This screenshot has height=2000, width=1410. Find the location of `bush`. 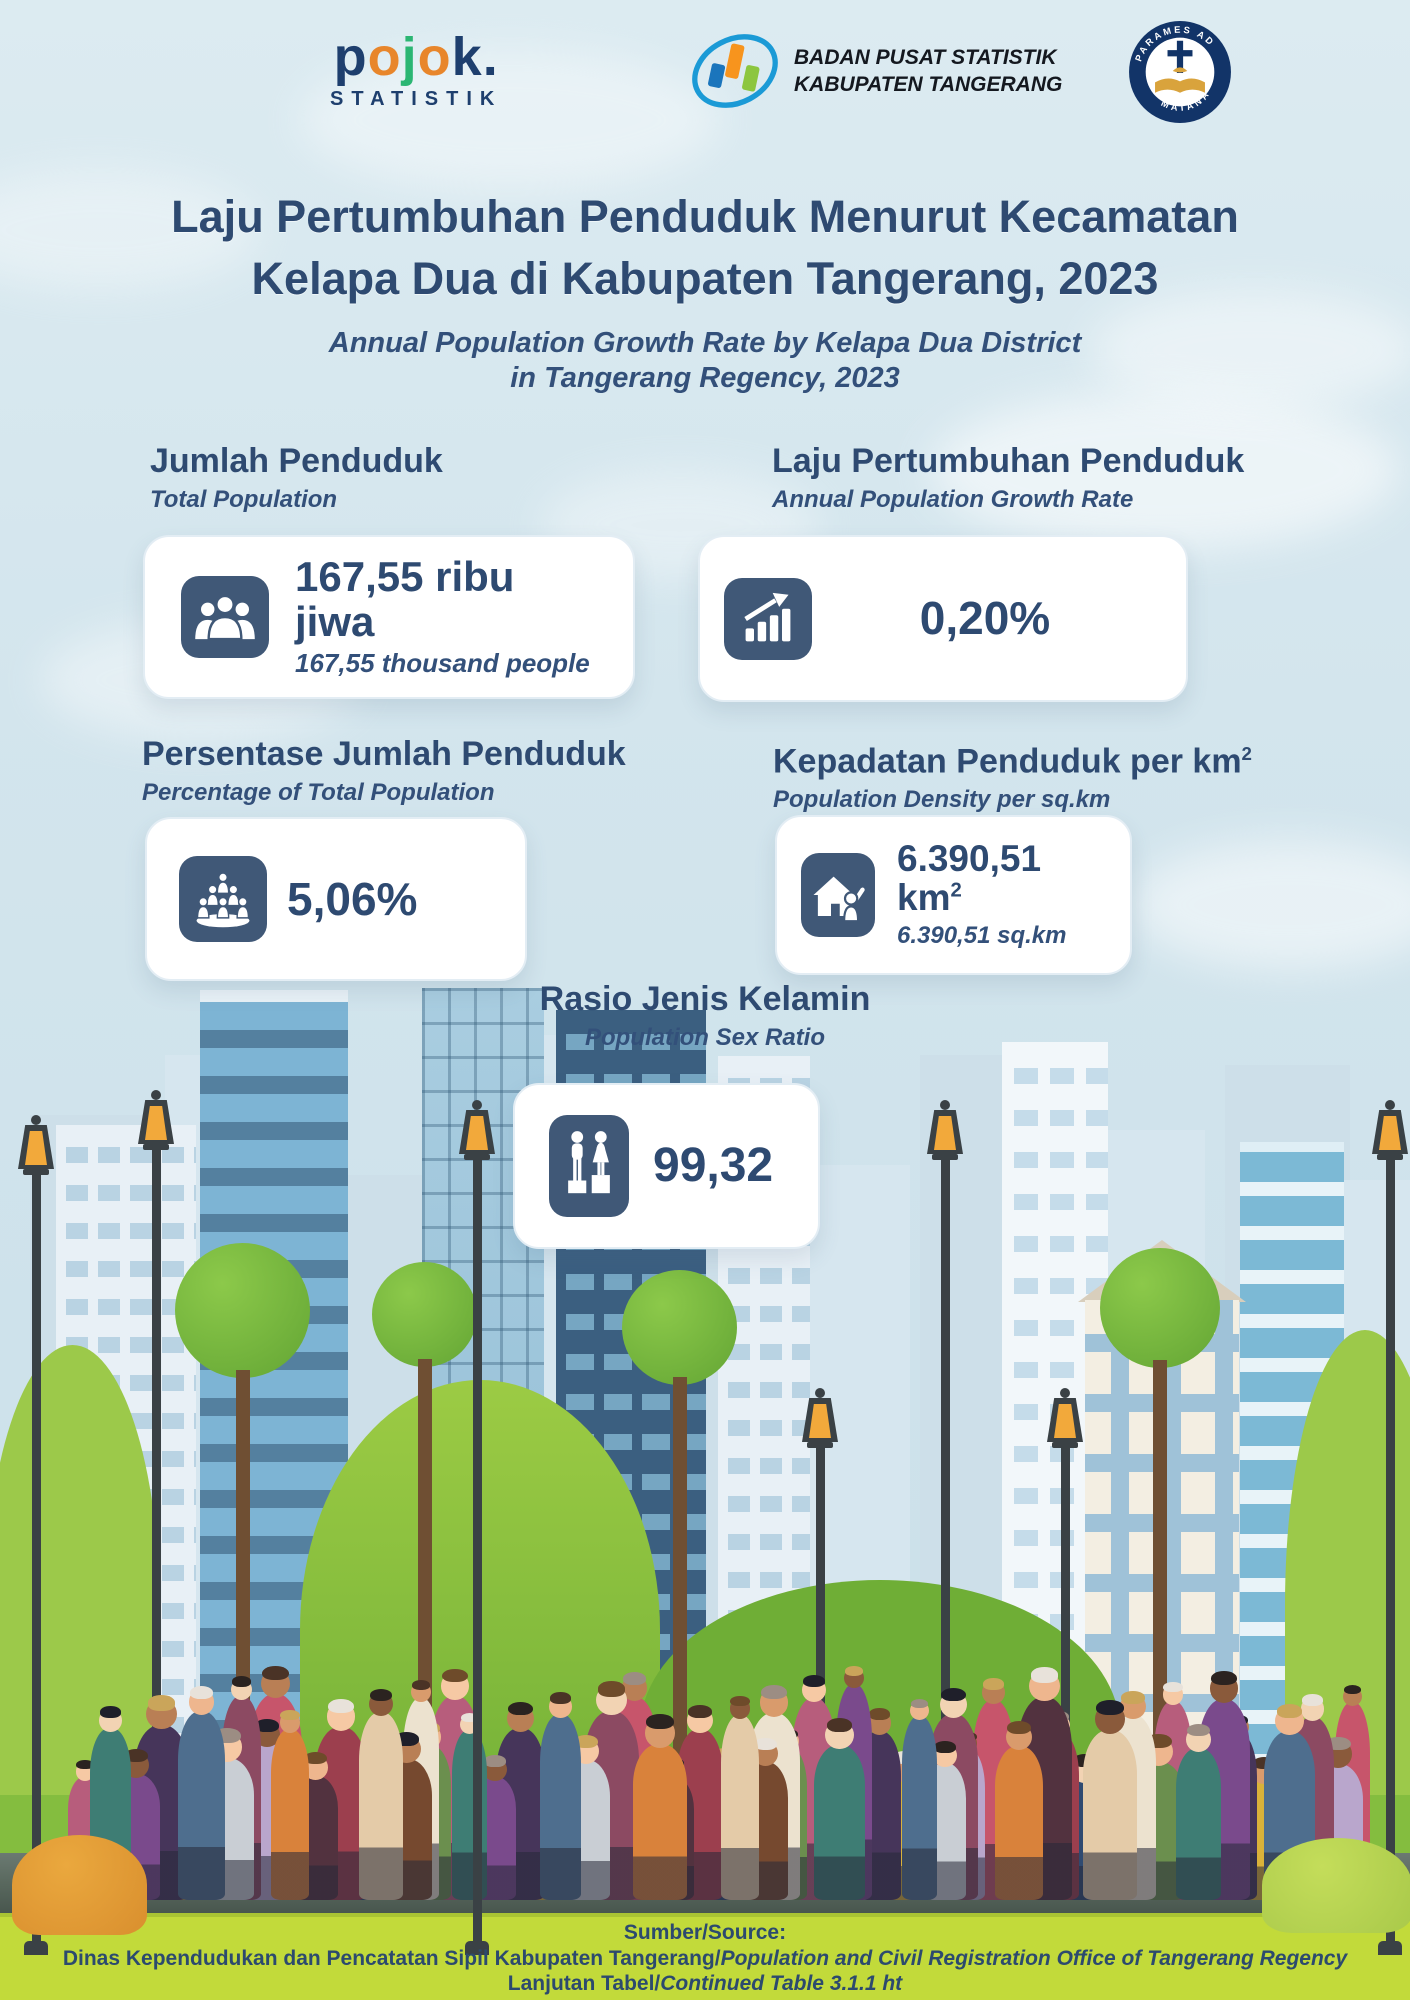

bush is located at coordinates (1336, 1885).